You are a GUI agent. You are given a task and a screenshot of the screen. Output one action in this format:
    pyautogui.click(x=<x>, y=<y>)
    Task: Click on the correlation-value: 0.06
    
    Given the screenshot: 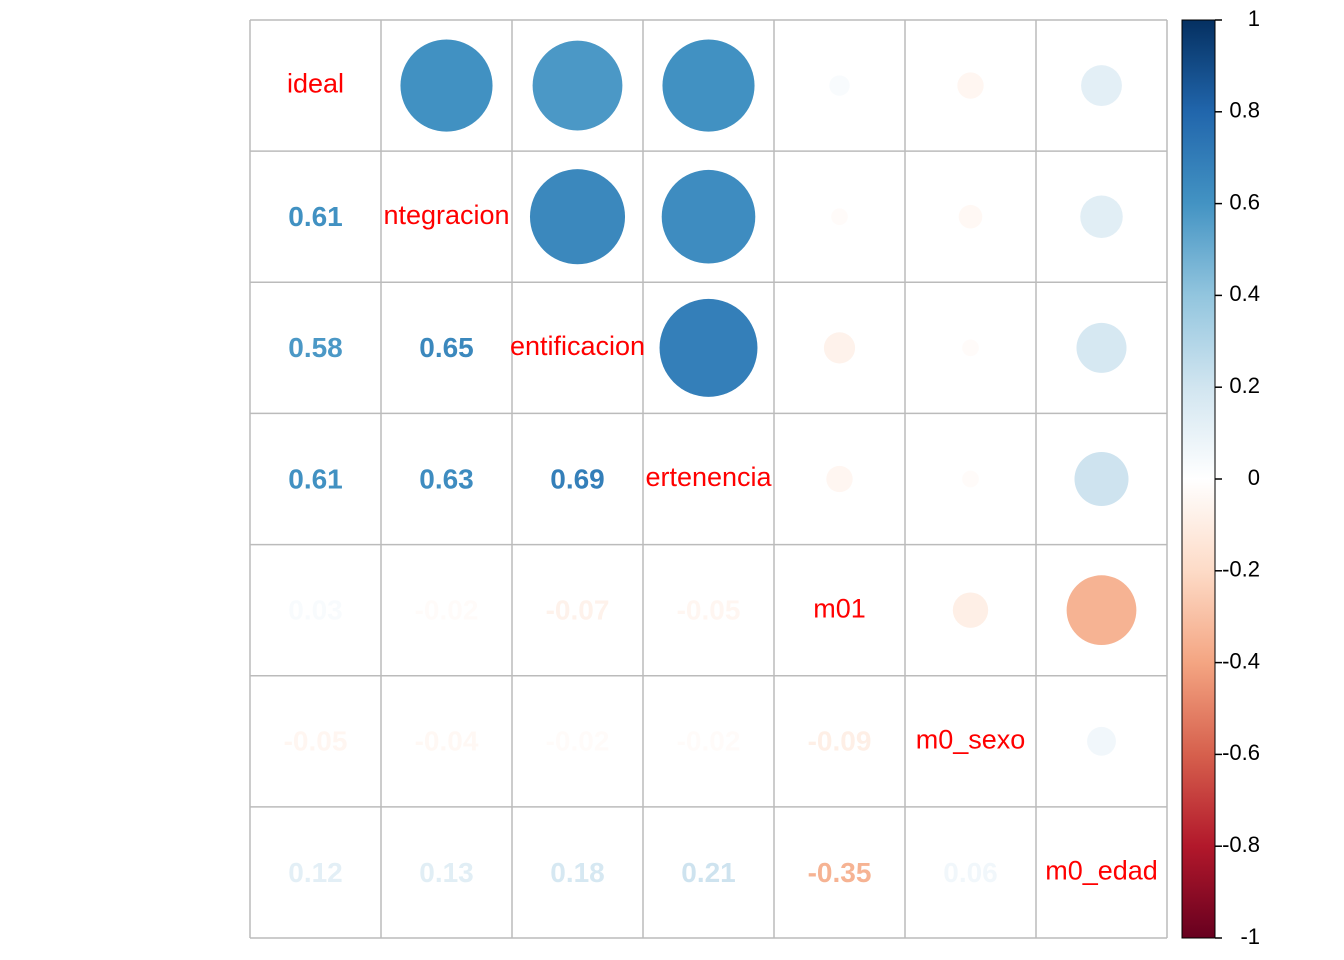 What is the action you would take?
    pyautogui.click(x=970, y=872)
    